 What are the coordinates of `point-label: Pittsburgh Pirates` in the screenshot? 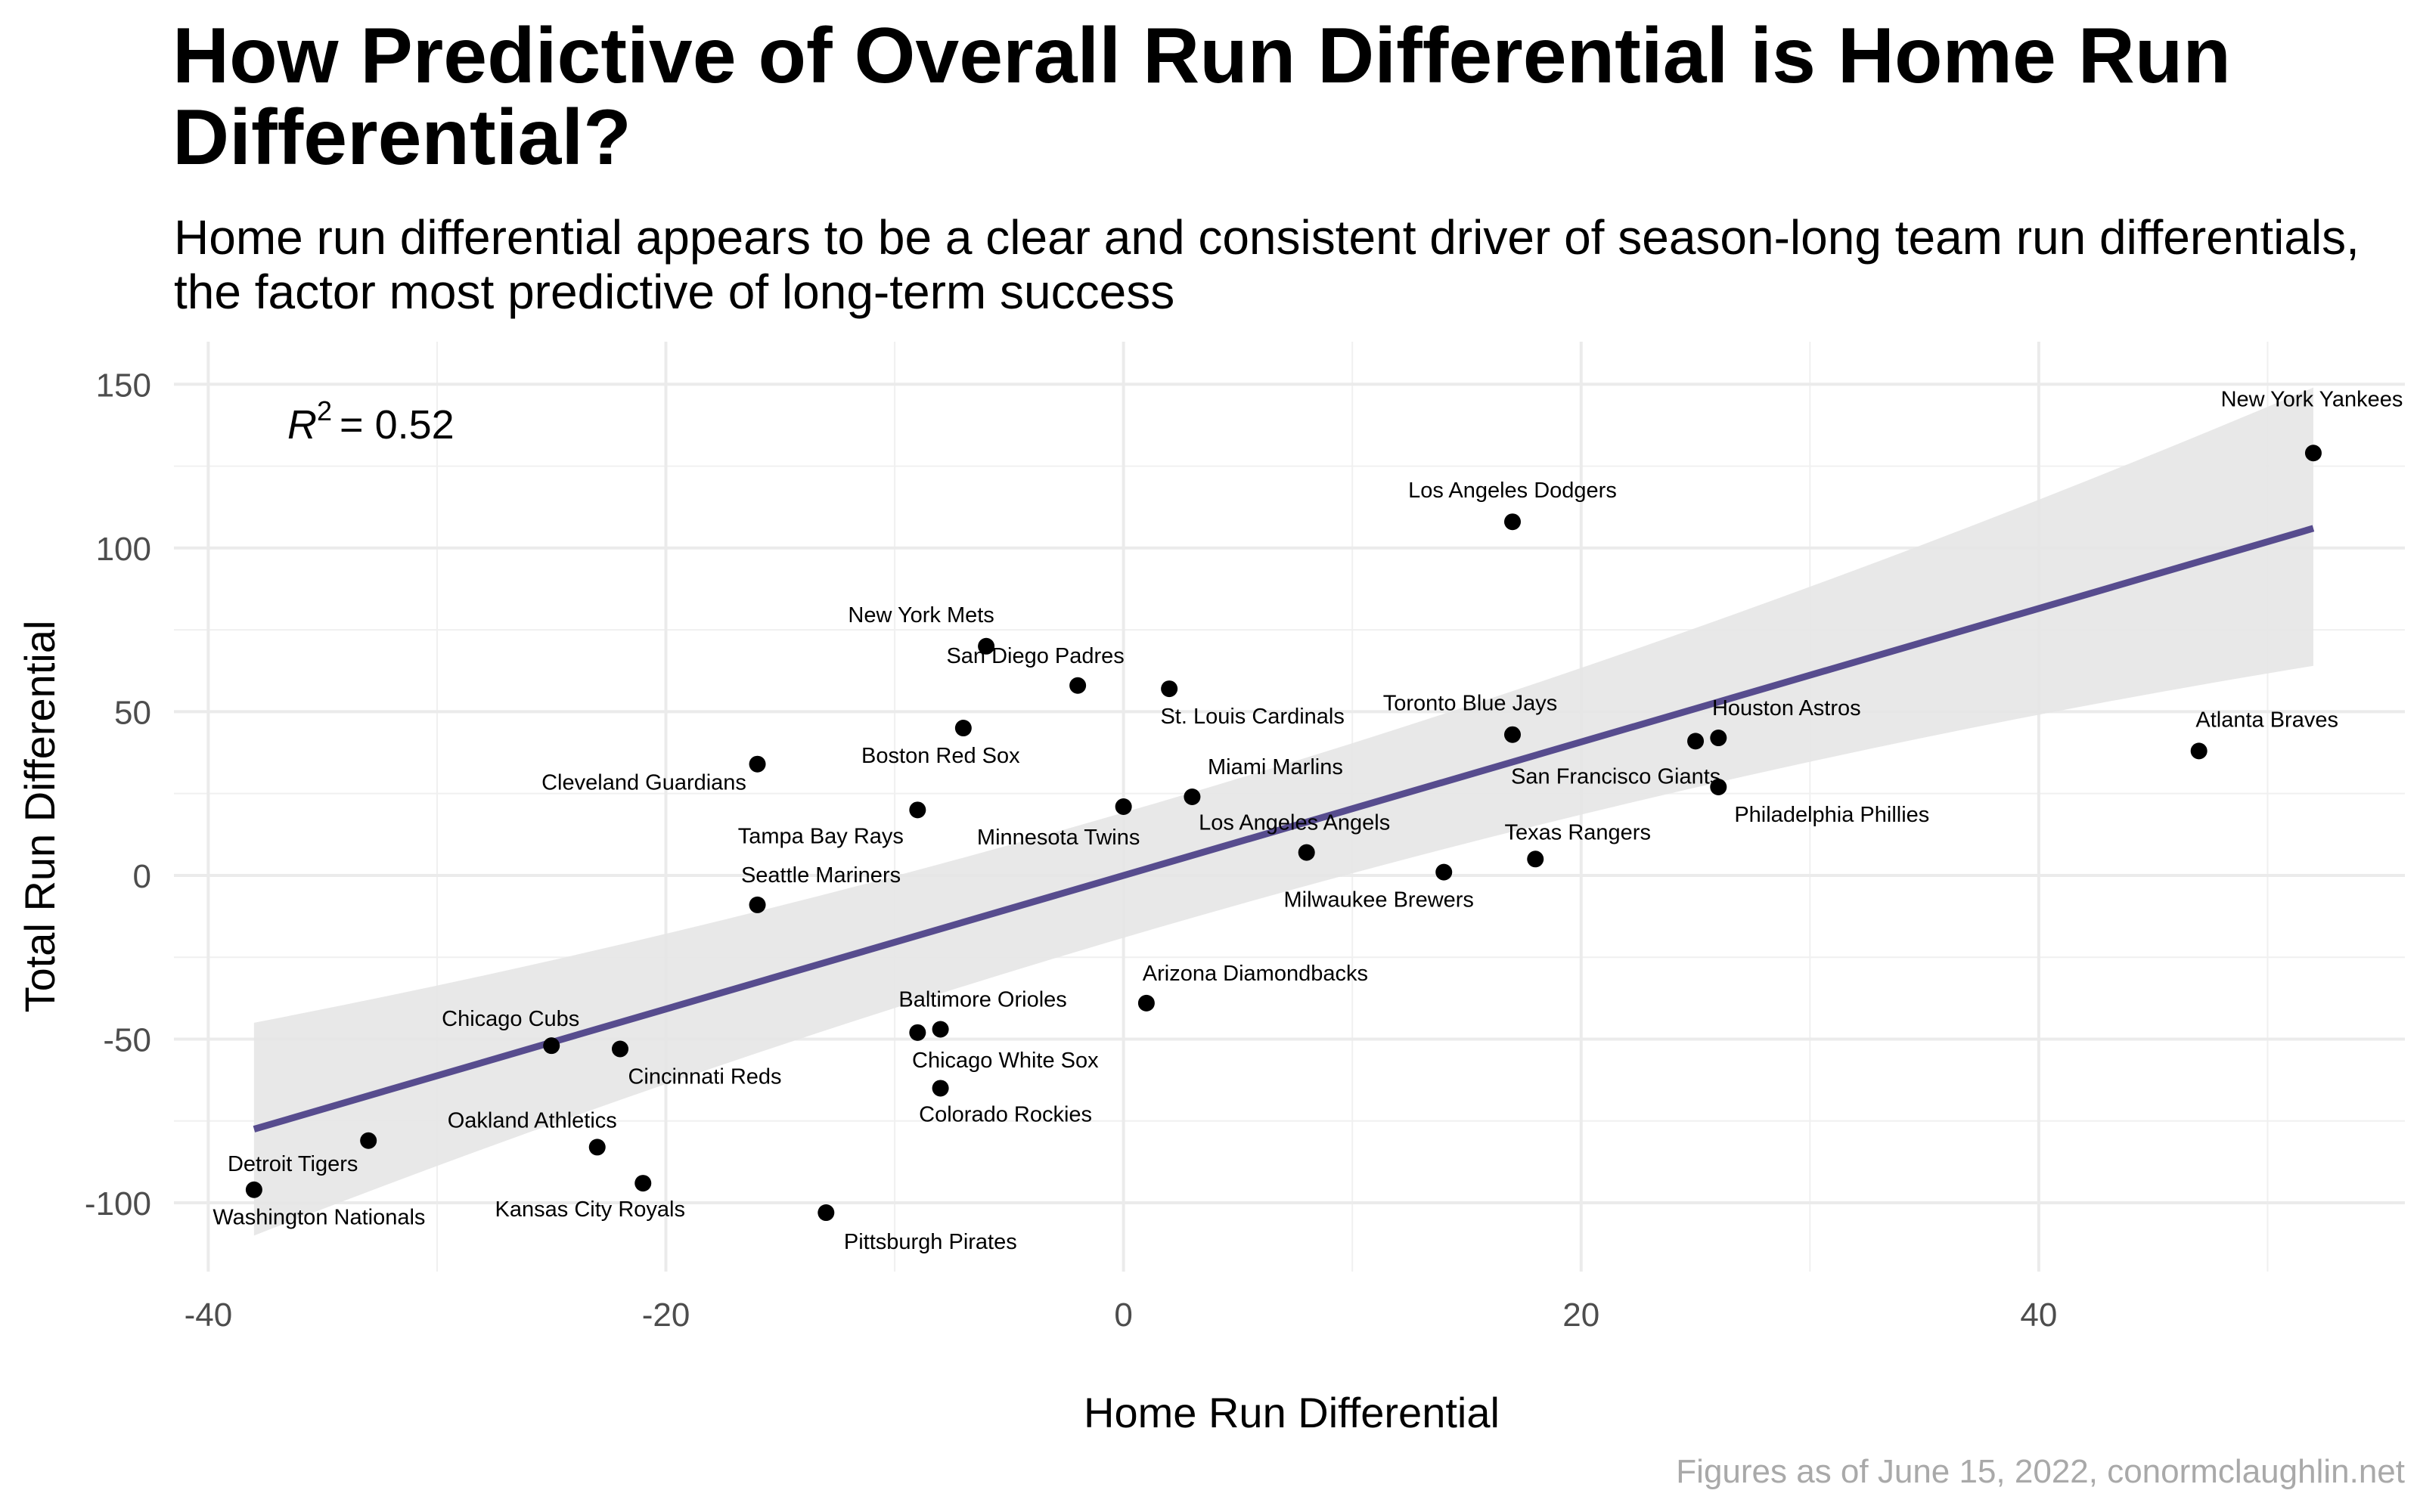 It's located at (930, 1242).